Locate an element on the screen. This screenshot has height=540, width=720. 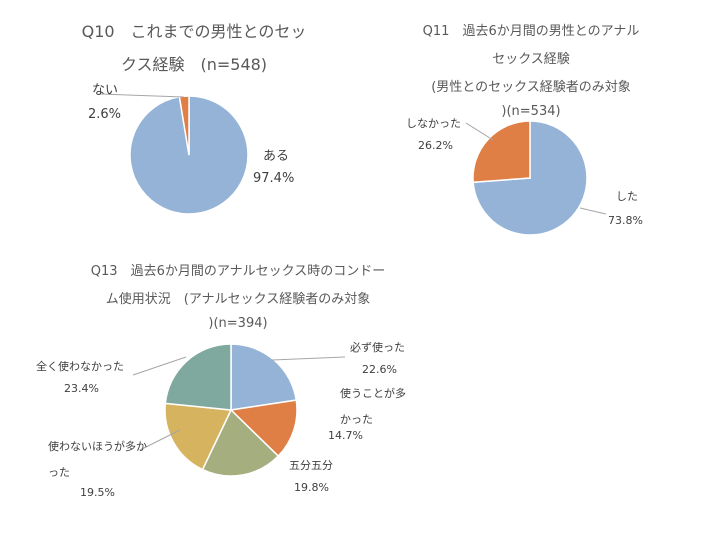
chart-title-line: クス経験 (n=548) is located at coordinates (194, 64).